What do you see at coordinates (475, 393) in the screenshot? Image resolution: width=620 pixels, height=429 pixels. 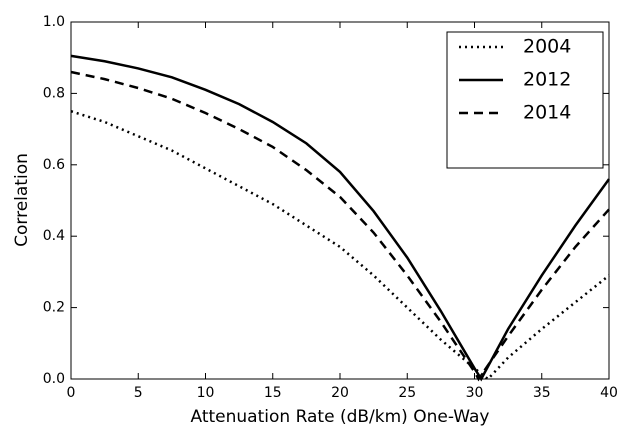 I see `x-tick-label: 30` at bounding box center [475, 393].